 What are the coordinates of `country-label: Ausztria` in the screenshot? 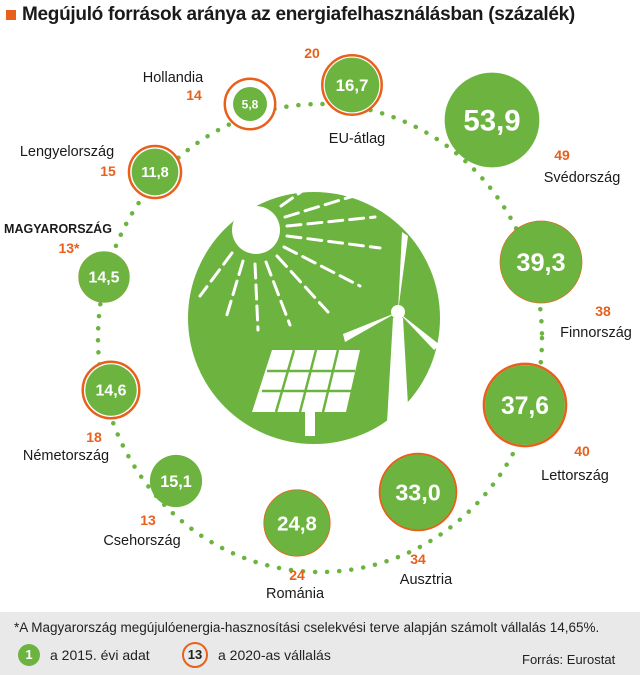 It's located at (426, 580).